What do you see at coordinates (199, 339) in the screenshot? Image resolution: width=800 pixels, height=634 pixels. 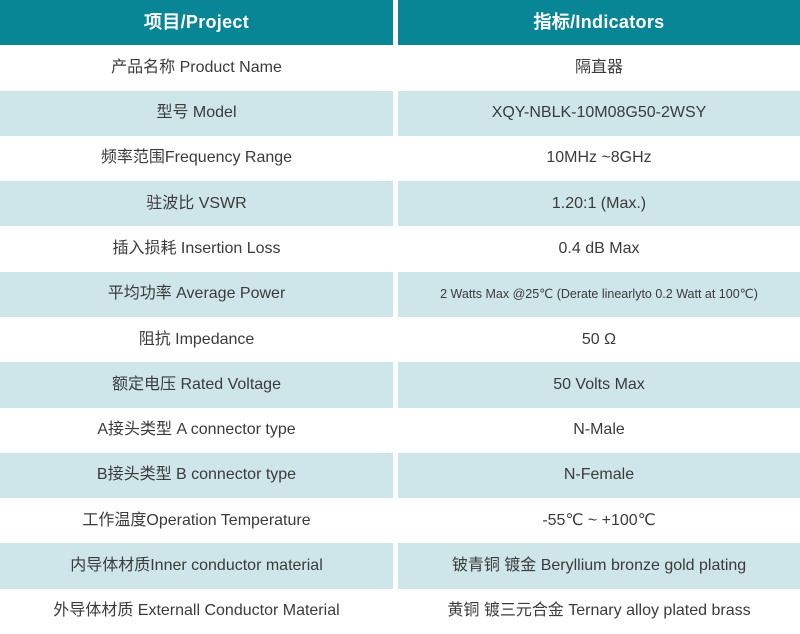 I see `project-cell: 阻抗 Impedance` at bounding box center [199, 339].